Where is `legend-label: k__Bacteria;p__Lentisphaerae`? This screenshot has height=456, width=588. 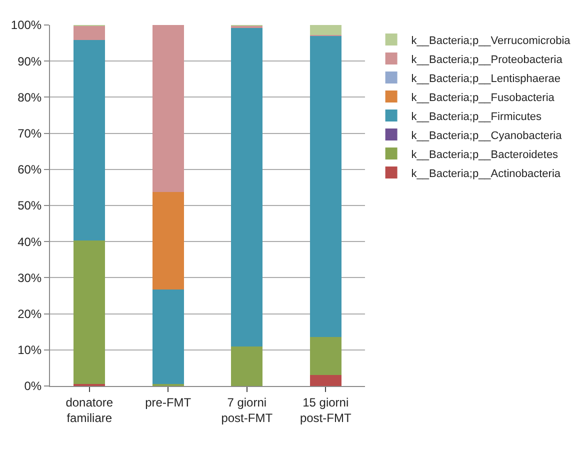
legend-label: k__Bacteria;p__Lentisphaerae is located at coordinates (486, 78).